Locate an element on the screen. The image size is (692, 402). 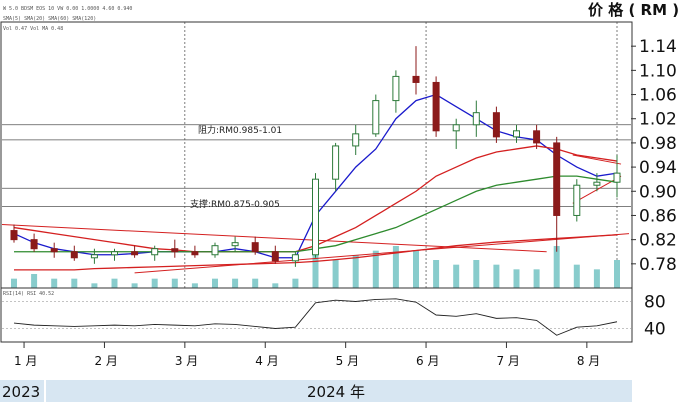
month-label: 4 月 is located at coordinates (266, 361).